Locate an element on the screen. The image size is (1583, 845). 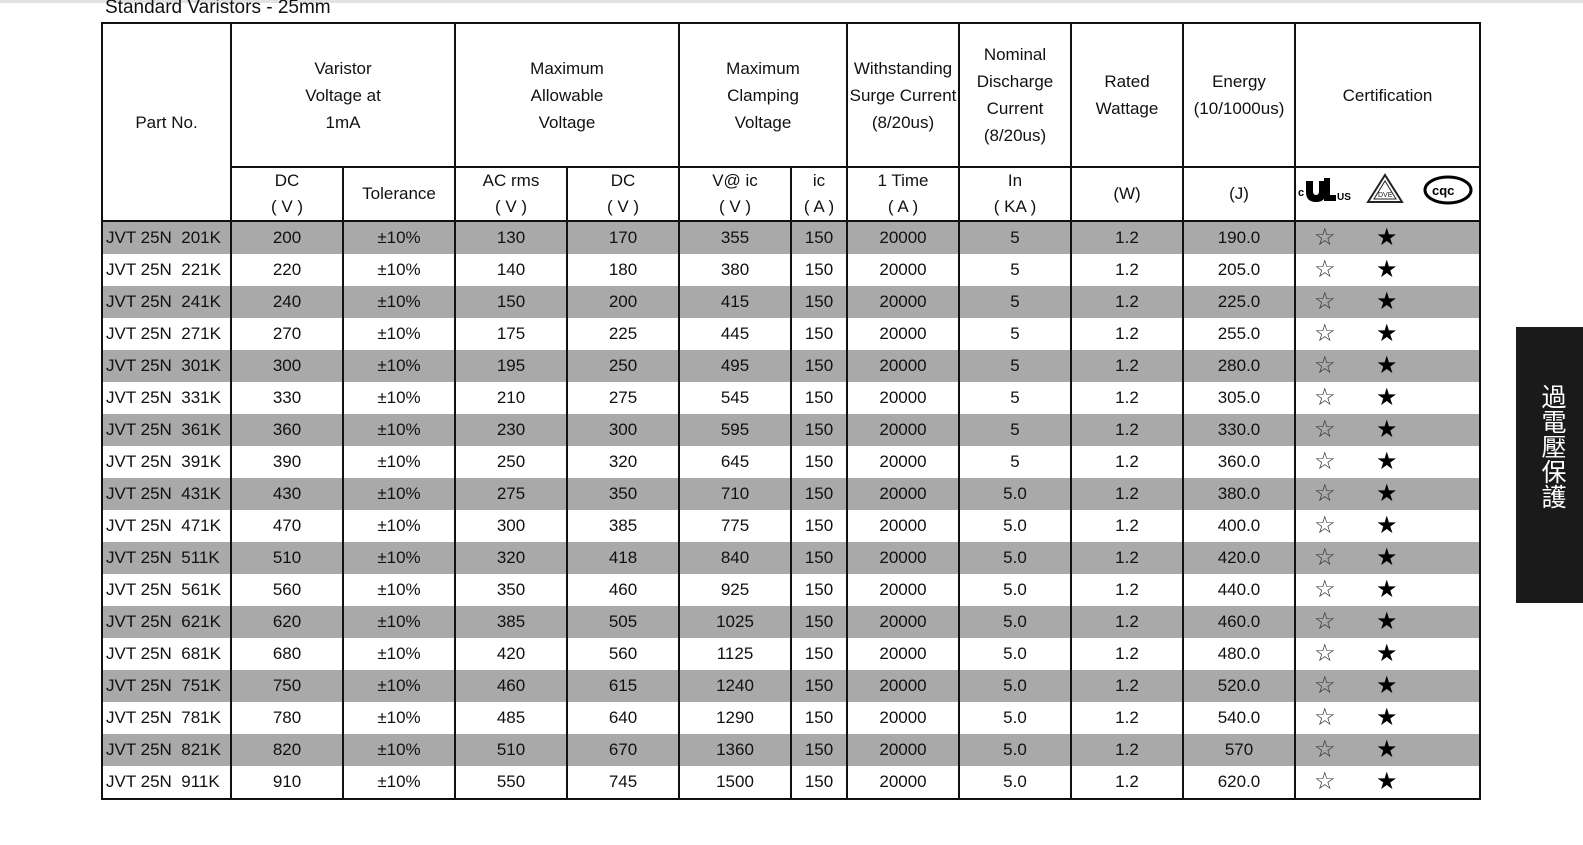
header-max-allowable-voltage: Maximum Allowable Voltage is located at coordinates (567, 95).